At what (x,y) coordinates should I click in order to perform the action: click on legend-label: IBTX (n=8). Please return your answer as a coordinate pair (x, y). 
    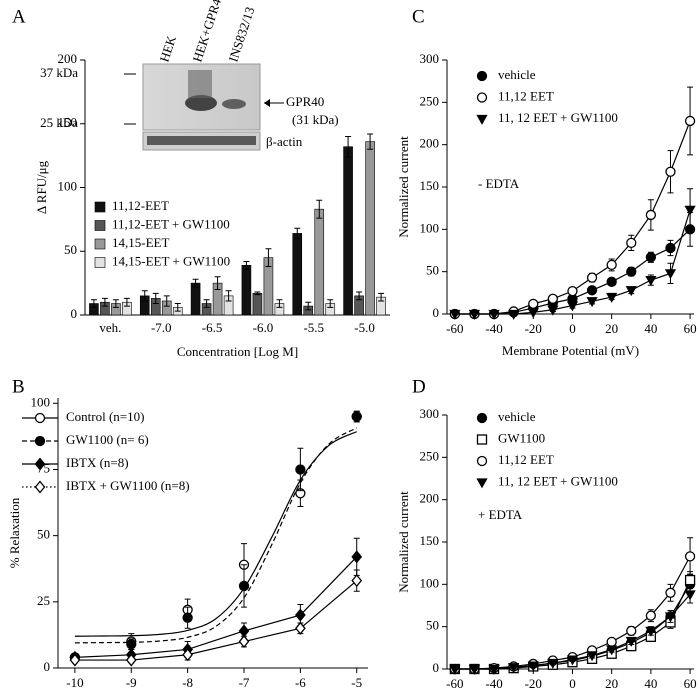
    Looking at the image, I should click on (97, 462).